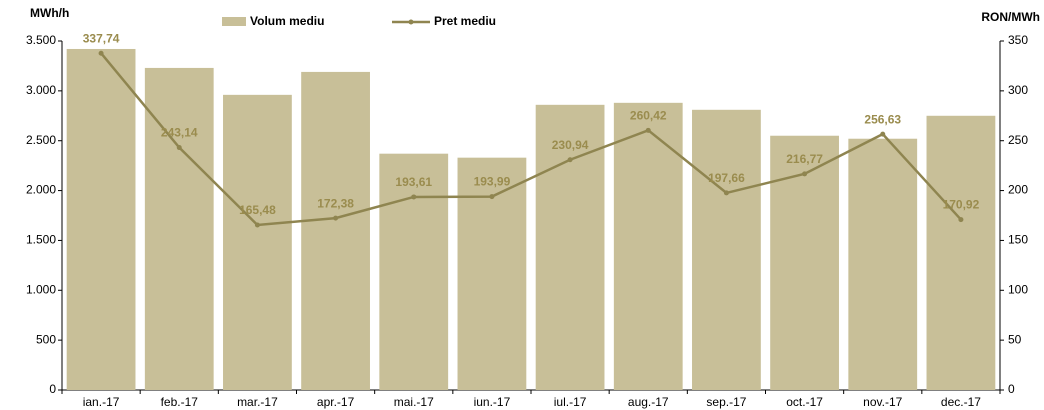  I want to click on y2-tick-label: 250, so click(1018, 140).